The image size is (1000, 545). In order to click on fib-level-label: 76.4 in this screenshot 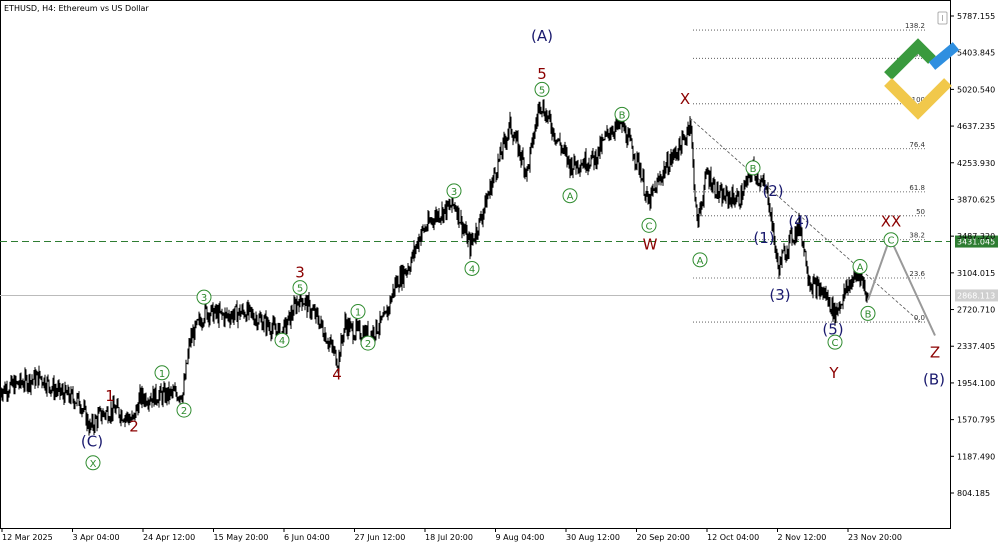, I will do `click(917, 145)`.